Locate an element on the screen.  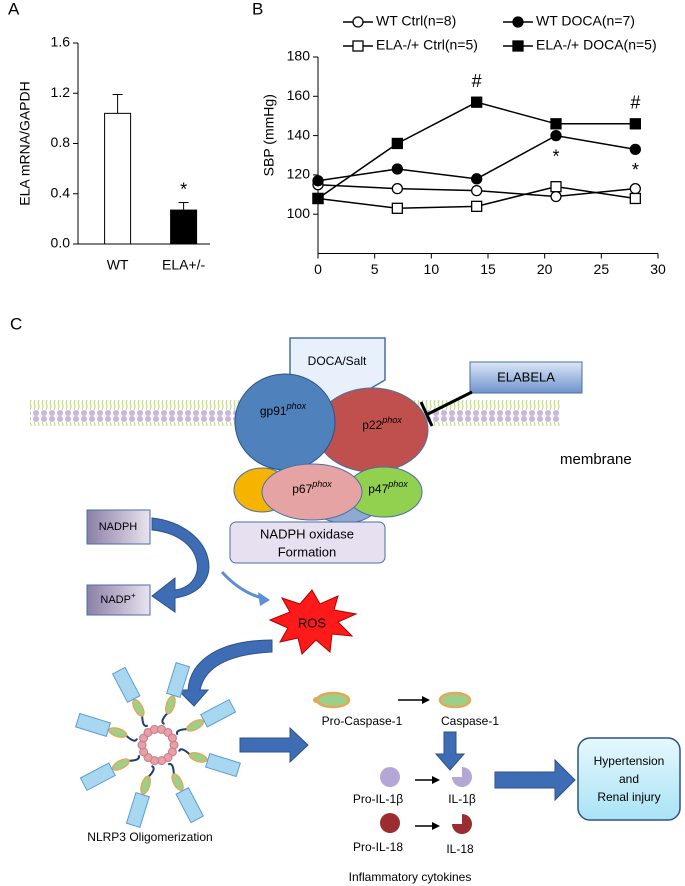
inhibition-line is located at coordinates (450, 403).